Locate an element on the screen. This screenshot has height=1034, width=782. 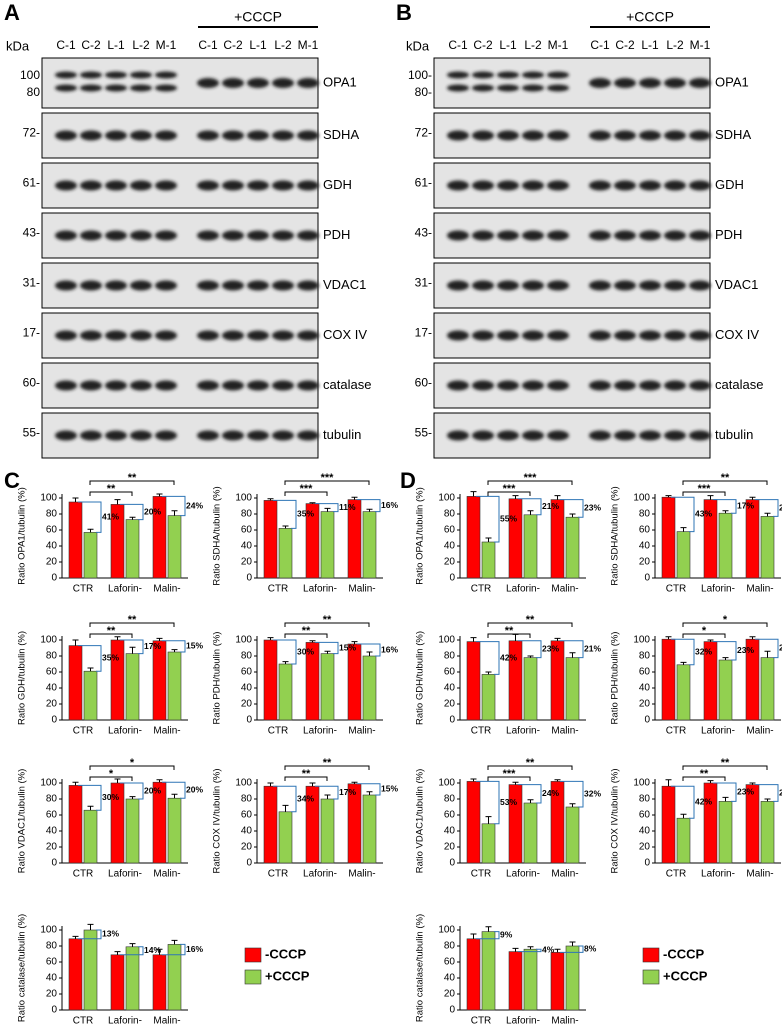
significance-label: *** is located at coordinates (307, 489).